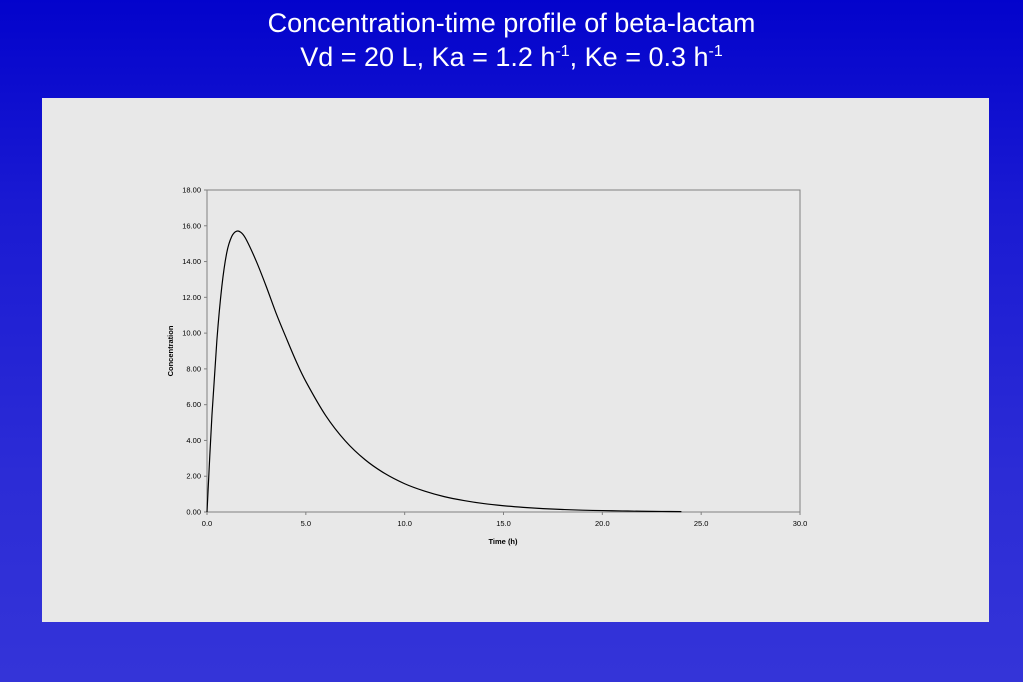 The image size is (1023, 682). I want to click on y-tick-label: 16.00, so click(191, 225).